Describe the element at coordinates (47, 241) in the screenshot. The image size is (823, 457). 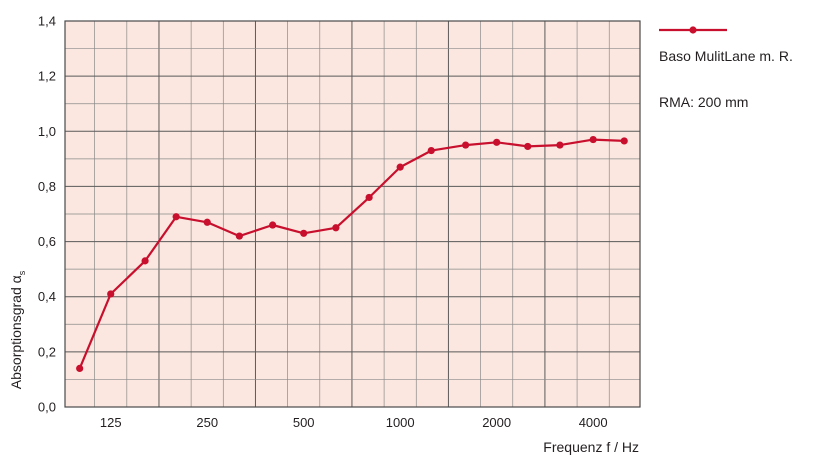
I see `y-tick-label: 0,6` at that location.